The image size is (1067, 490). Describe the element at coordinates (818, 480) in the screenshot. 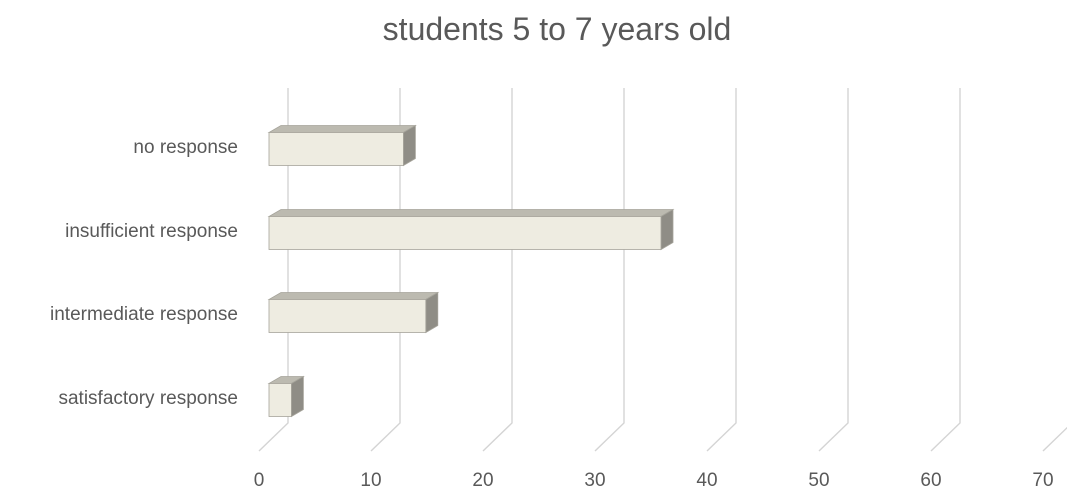

I see `x-tick-label: 50` at that location.